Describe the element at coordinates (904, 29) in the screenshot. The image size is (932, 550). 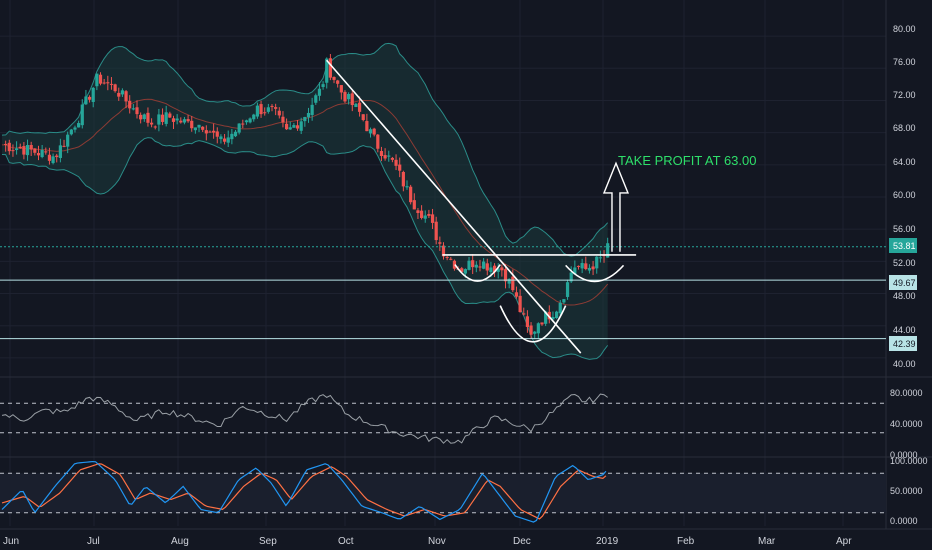
I see `price-tick: 80.00` at that location.